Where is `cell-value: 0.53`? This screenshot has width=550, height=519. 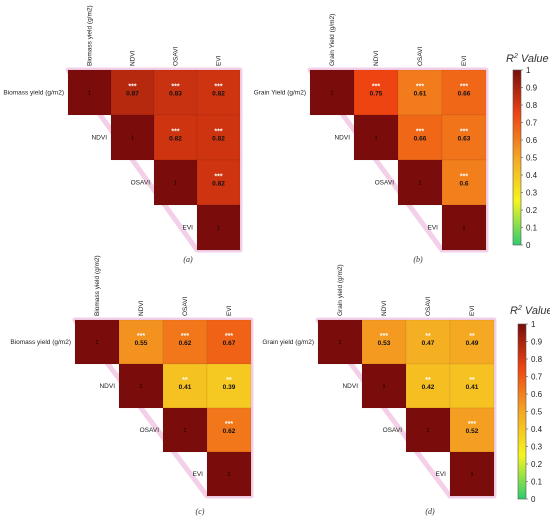 cell-value: 0.53 is located at coordinates (384, 343).